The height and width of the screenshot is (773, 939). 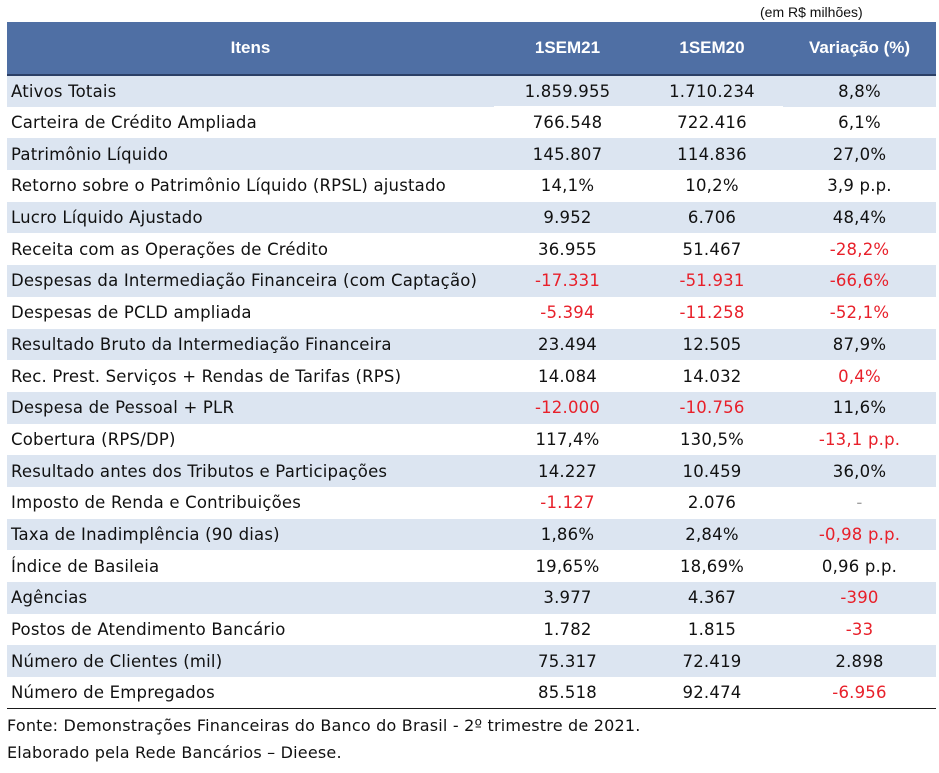 I want to click on row-label: Número de Clientes (mil), so click(x=250, y=661).